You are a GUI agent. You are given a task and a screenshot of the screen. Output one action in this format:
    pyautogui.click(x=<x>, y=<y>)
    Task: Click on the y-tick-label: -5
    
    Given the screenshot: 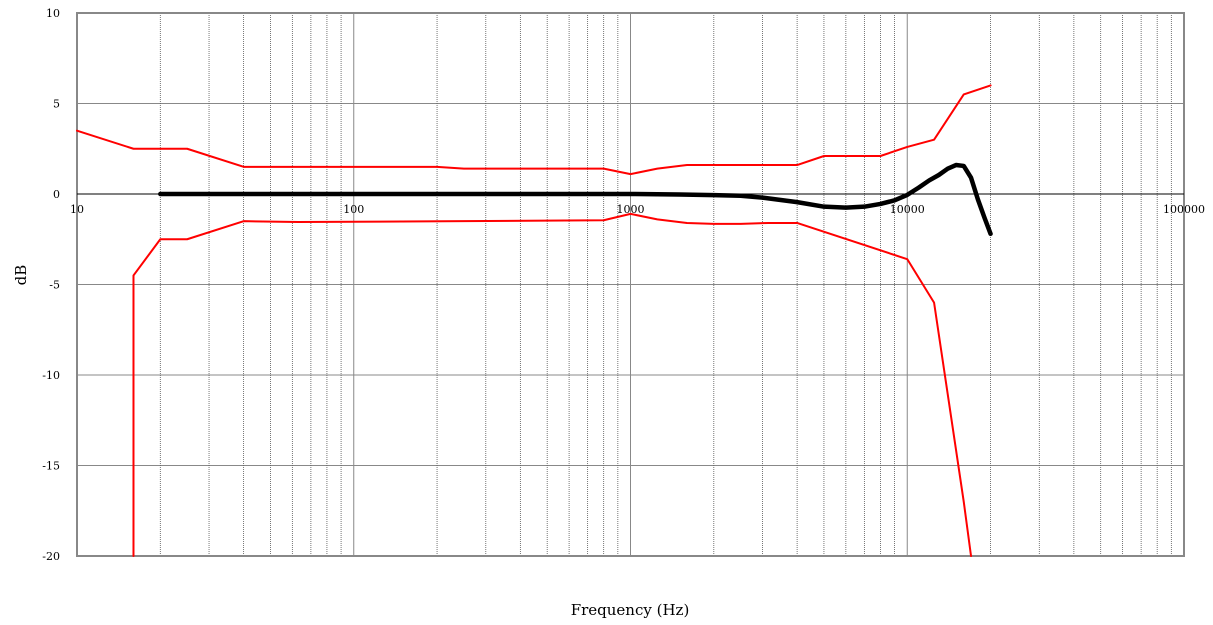 What is the action you would take?
    pyautogui.click(x=54, y=285)
    